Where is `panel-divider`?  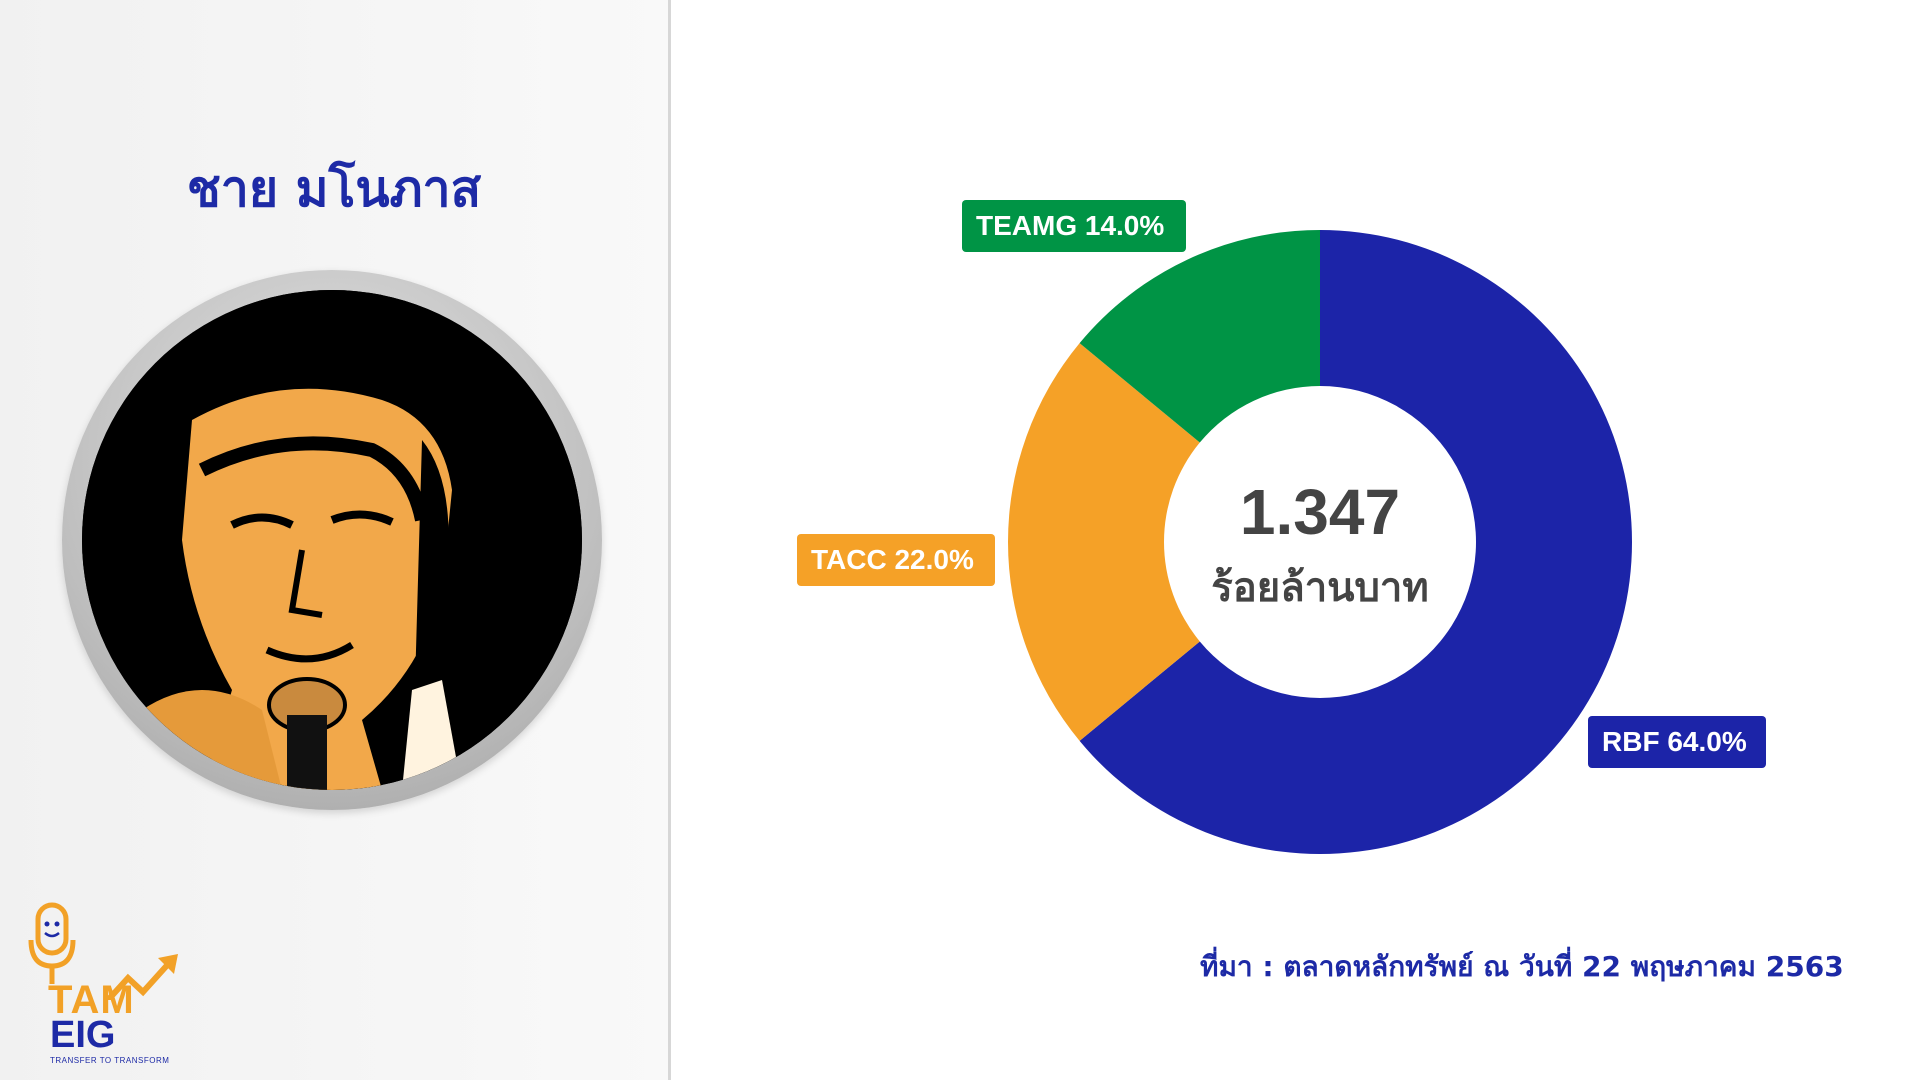 panel-divider is located at coordinates (669, 540).